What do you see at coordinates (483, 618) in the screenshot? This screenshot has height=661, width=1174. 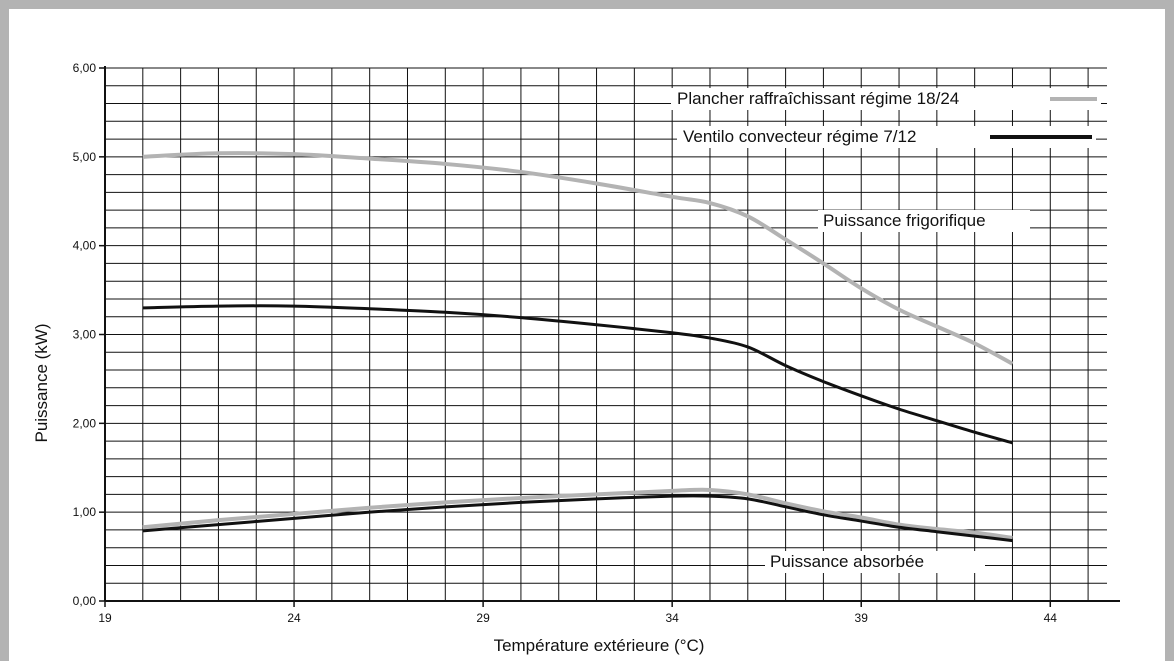 I see `x-tick-label: 29` at bounding box center [483, 618].